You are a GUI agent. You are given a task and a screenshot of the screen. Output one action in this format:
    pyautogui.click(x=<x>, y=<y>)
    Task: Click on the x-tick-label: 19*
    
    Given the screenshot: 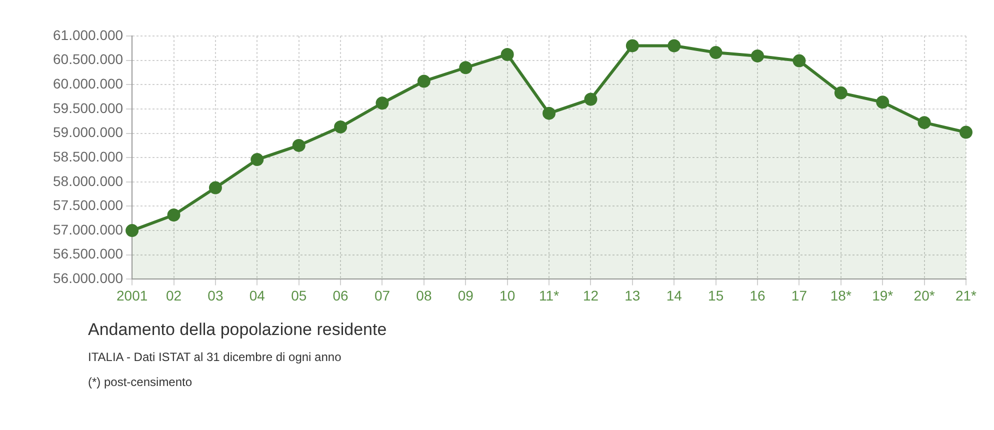 What is the action you would take?
    pyautogui.click(x=883, y=295)
    